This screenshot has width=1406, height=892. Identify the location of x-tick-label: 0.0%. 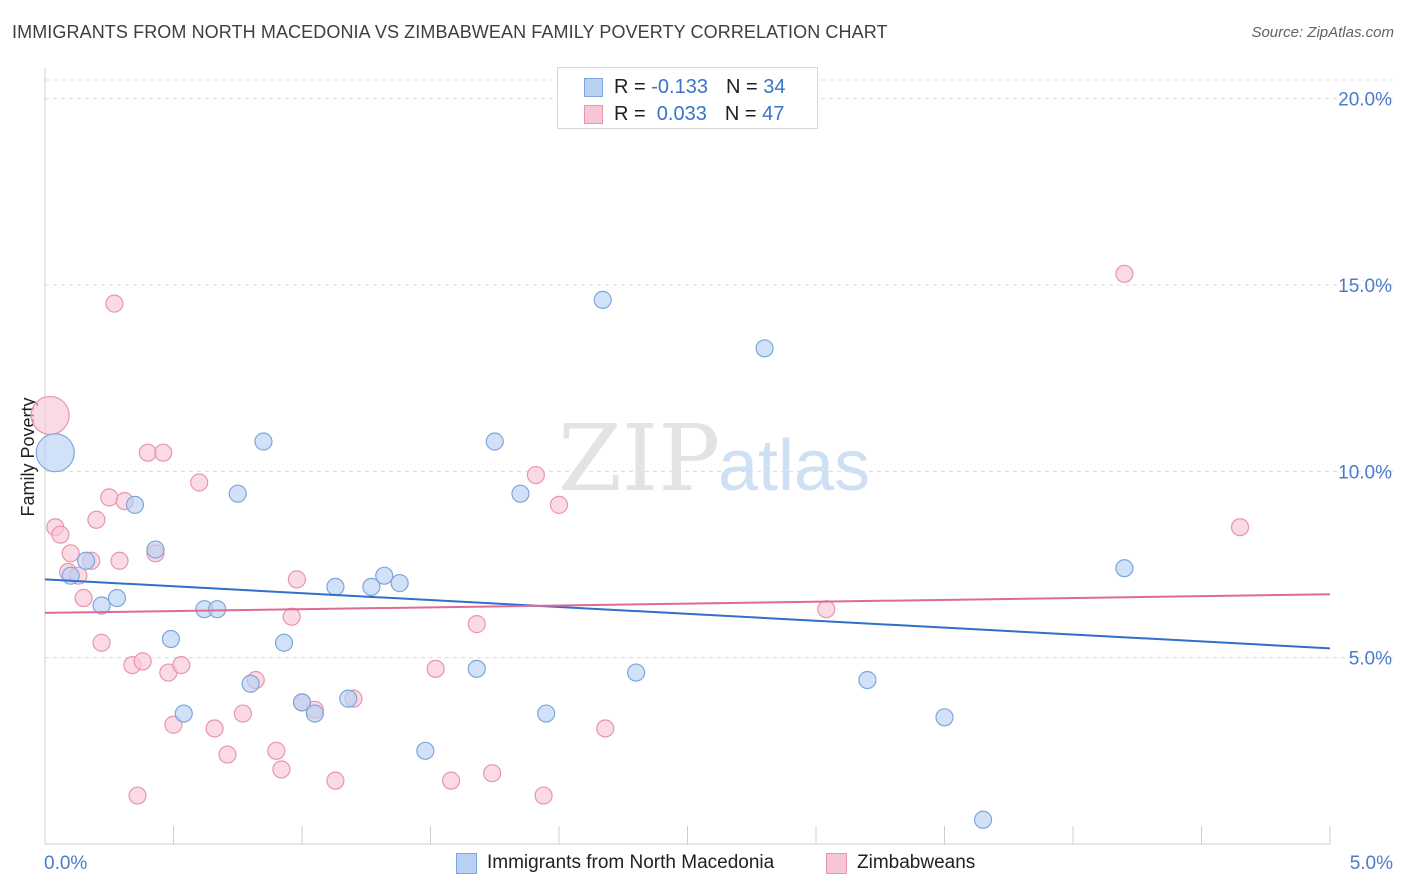
(65, 863).